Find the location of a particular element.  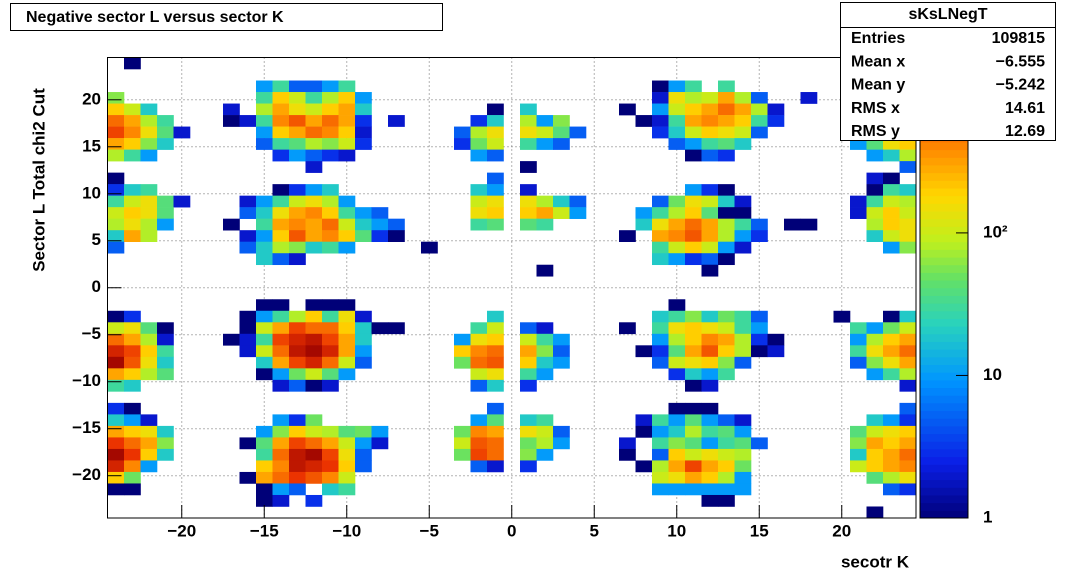

x-tick-label: 15 is located at coordinates (759, 530).